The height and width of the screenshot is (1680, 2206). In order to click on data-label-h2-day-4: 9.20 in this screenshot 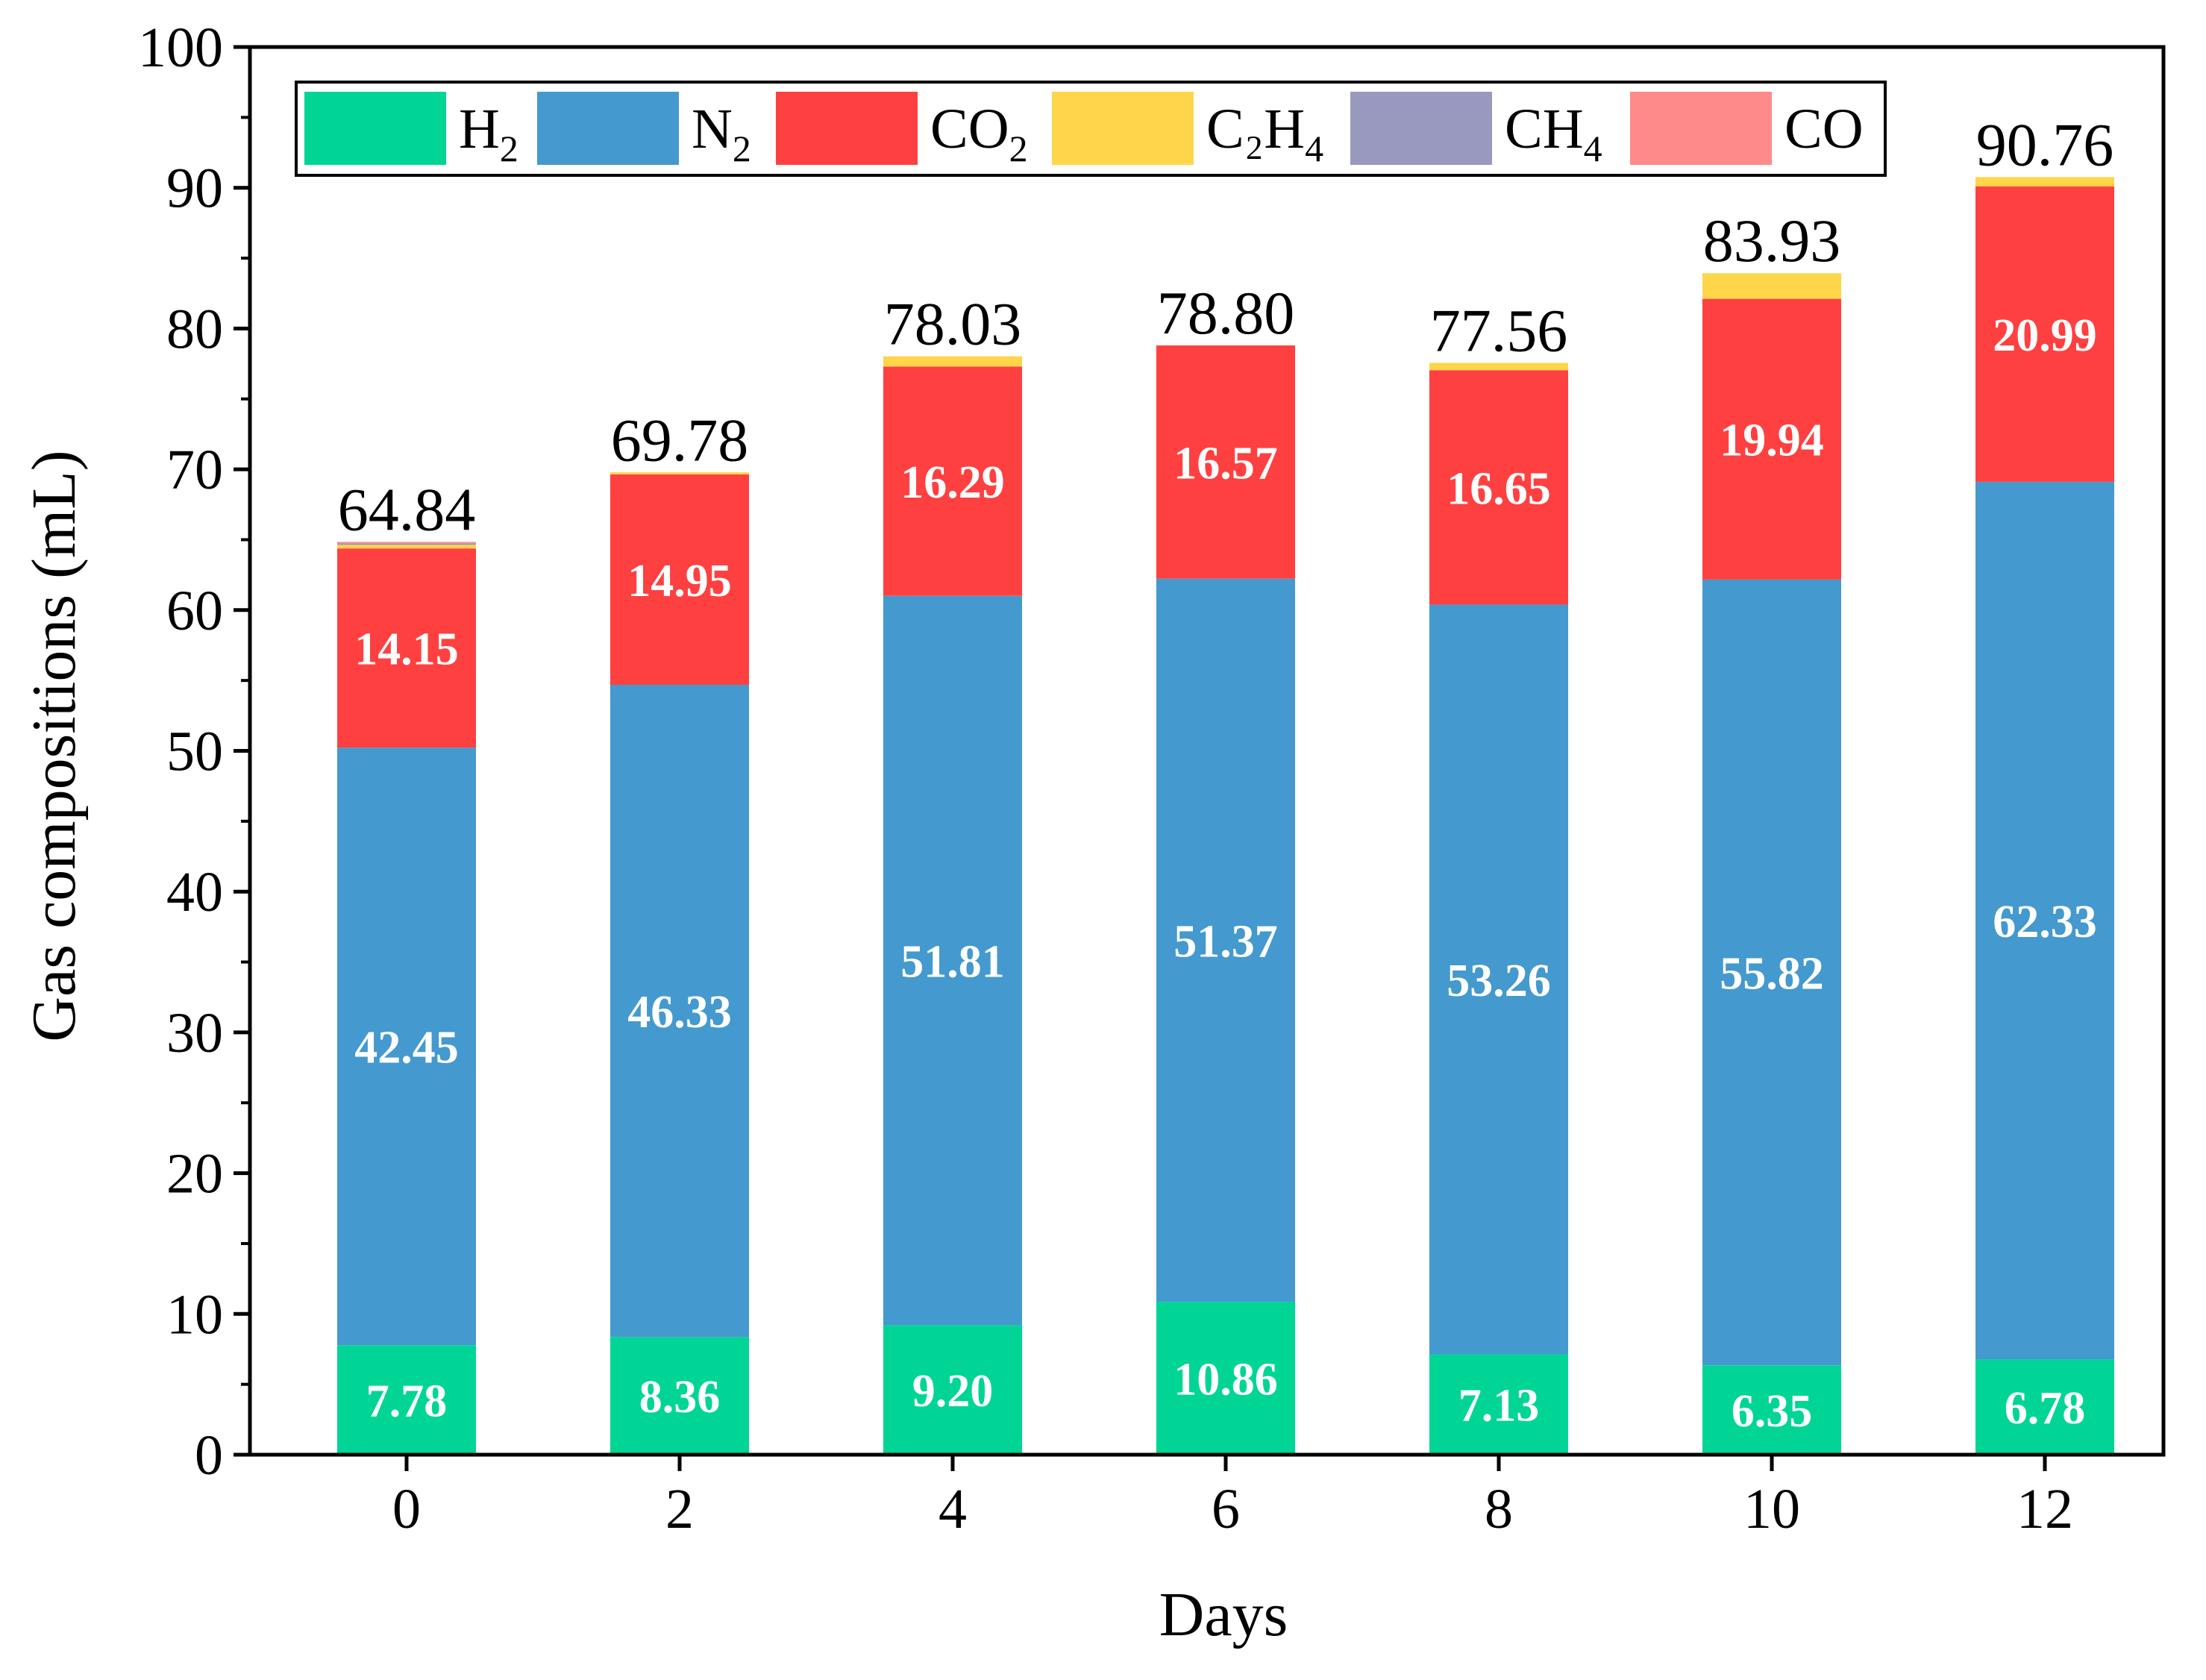, I will do `click(953, 1391)`.